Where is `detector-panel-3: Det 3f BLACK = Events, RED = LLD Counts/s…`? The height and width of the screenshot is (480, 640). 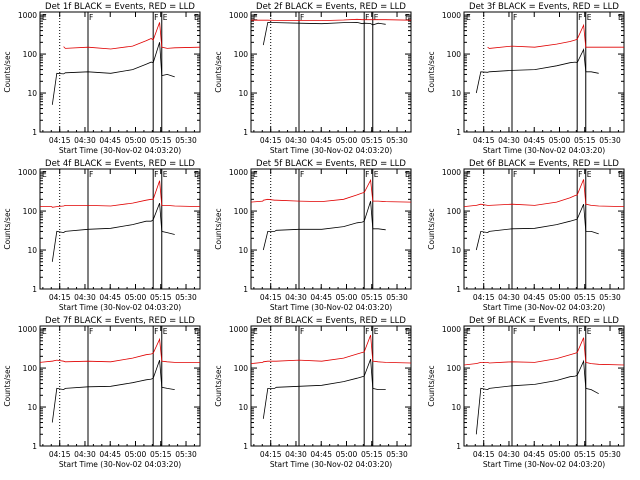
detector-panel-3: Det 3f BLACK = Events, RED = LLD Counts/s… is located at coordinates (526, 78).